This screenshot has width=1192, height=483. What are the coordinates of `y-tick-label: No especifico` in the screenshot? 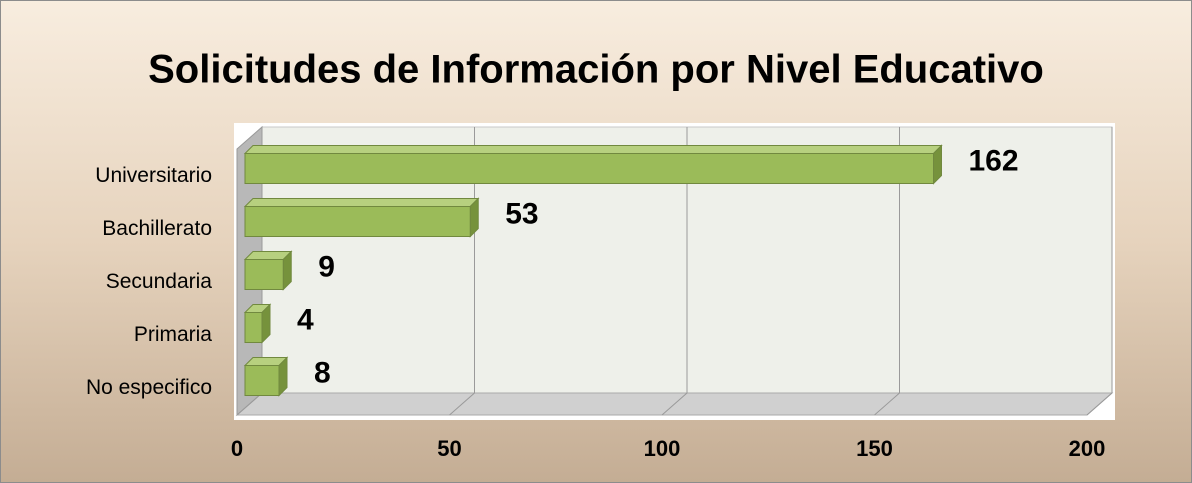 It's located at (149, 387).